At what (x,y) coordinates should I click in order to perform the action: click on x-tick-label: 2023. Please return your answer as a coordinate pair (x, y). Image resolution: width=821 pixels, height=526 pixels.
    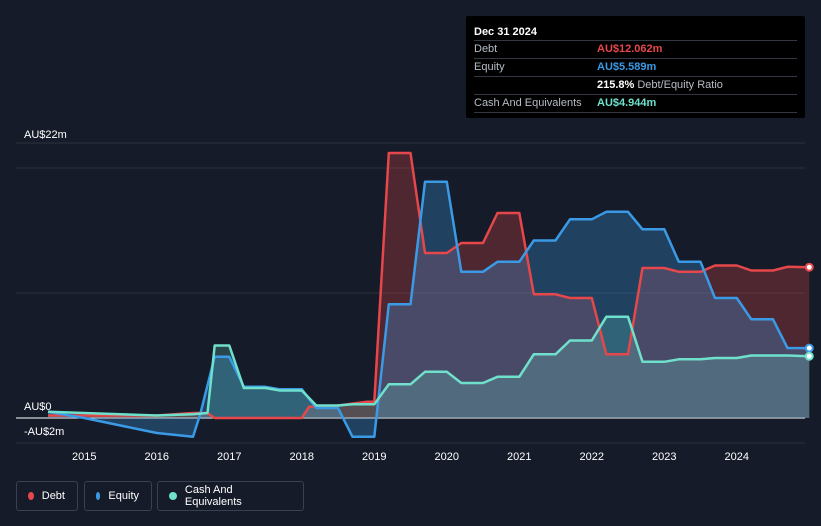
    Looking at the image, I should click on (664, 457).